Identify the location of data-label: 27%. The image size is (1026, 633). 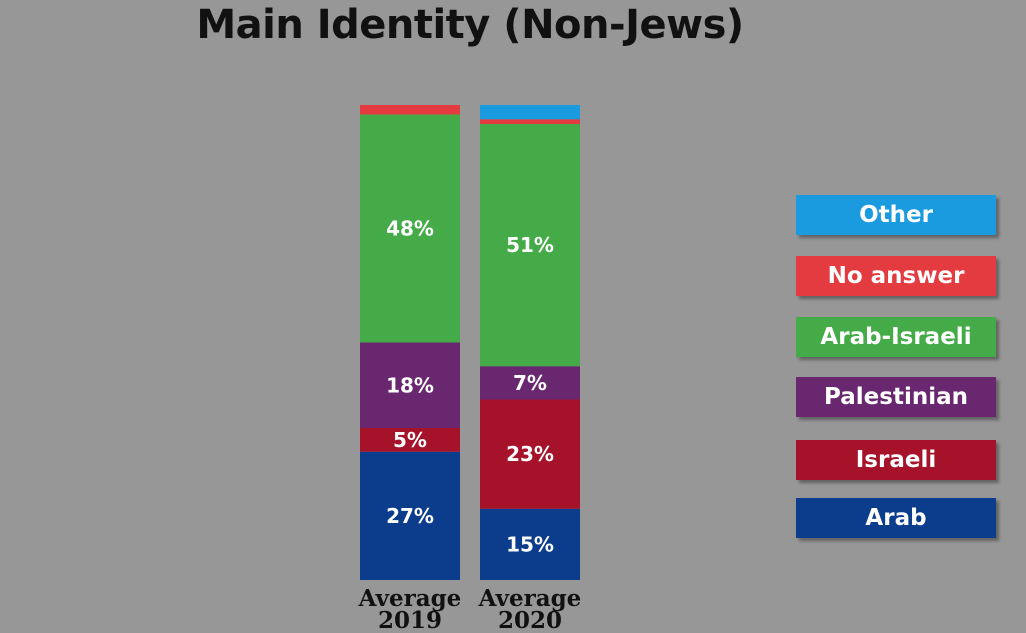
(410, 516).